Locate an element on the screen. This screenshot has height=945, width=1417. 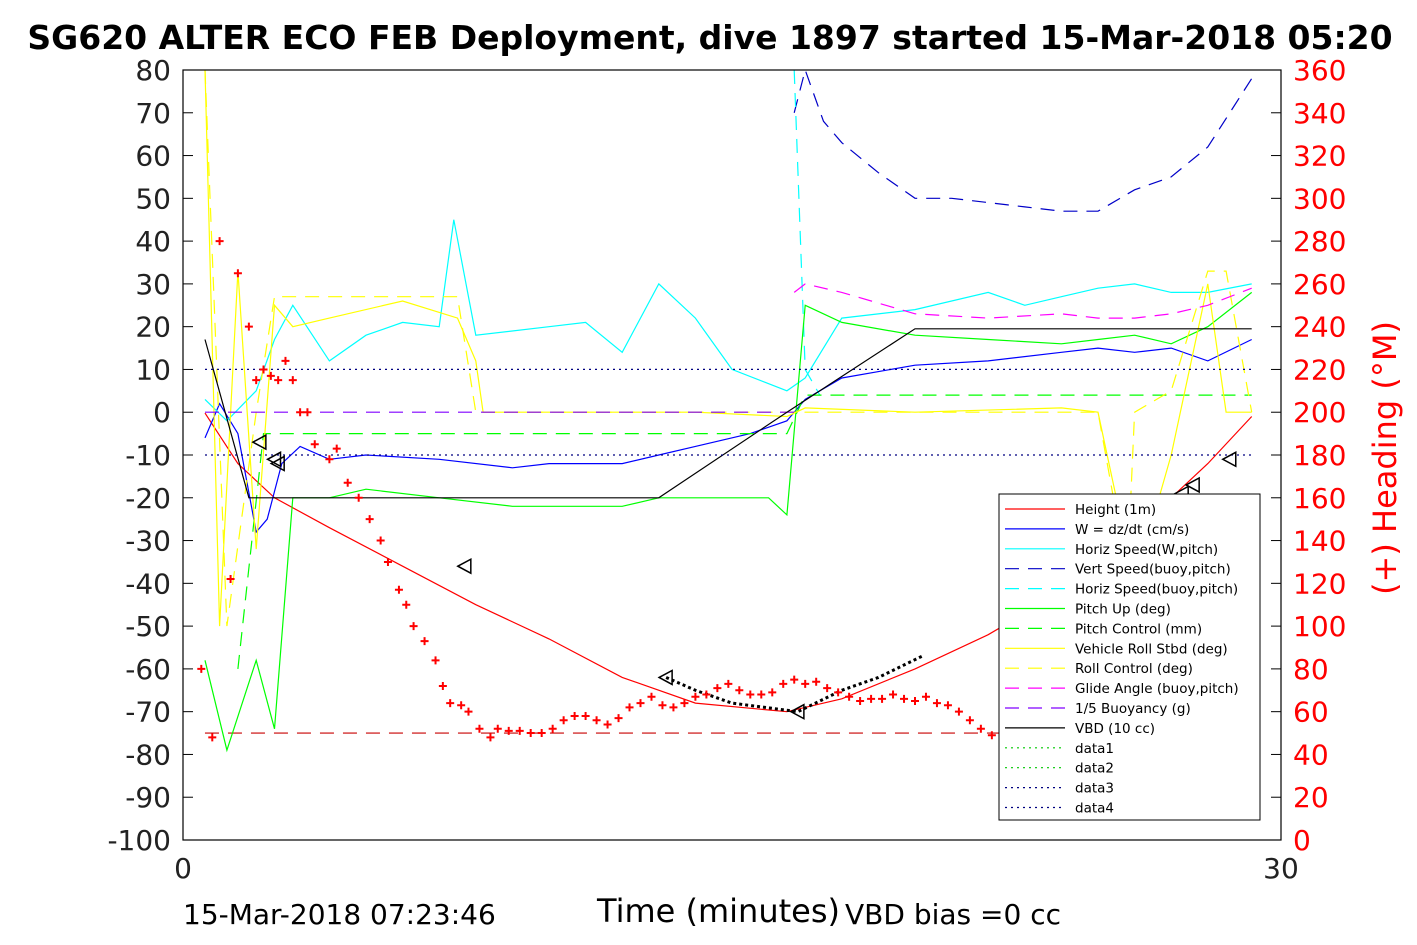
y-right-tick-label: 160 is located at coordinates (1319, 498).